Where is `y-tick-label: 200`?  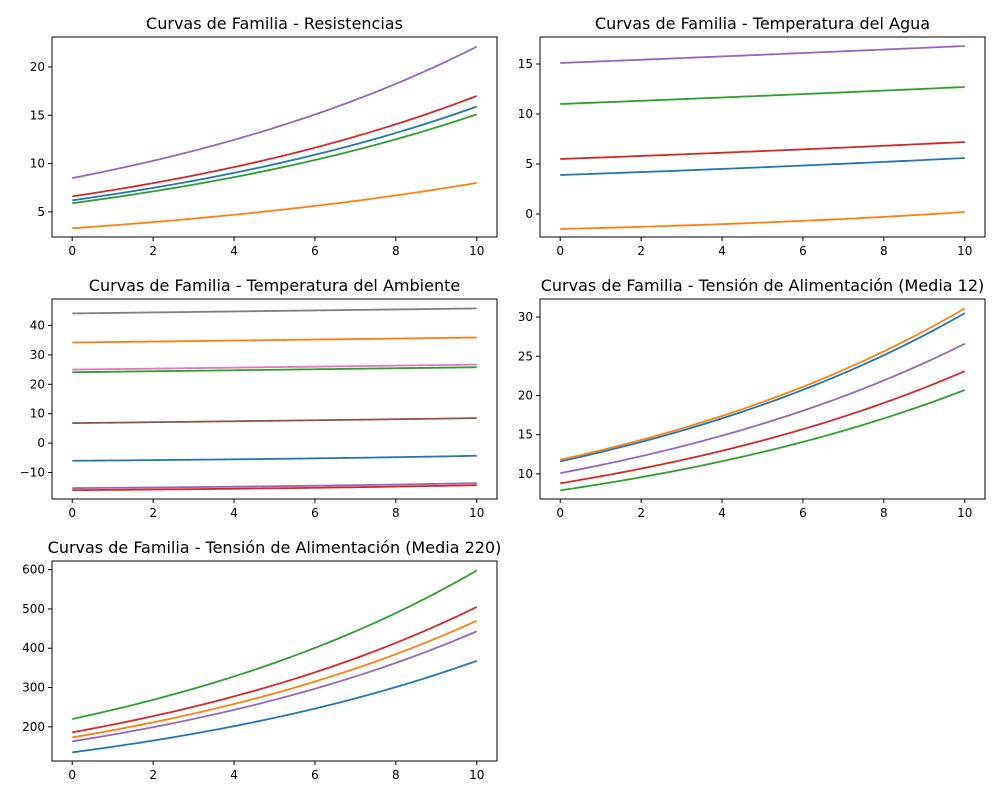
y-tick-label: 200 is located at coordinates (33, 727).